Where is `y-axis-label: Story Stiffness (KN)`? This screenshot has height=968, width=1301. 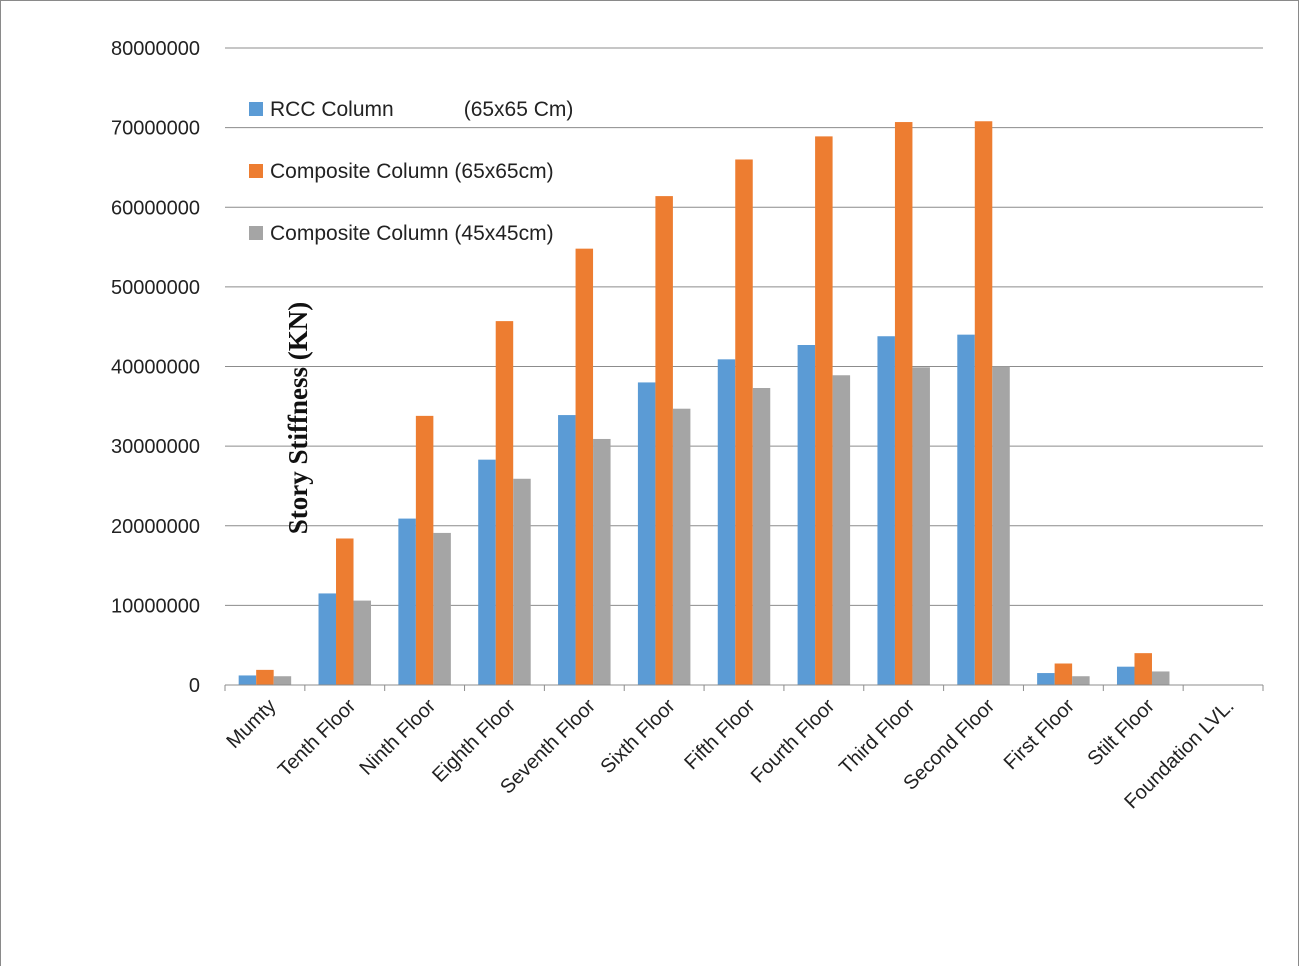
y-axis-label: Story Stiffness (KN) is located at coordinates (298, 418).